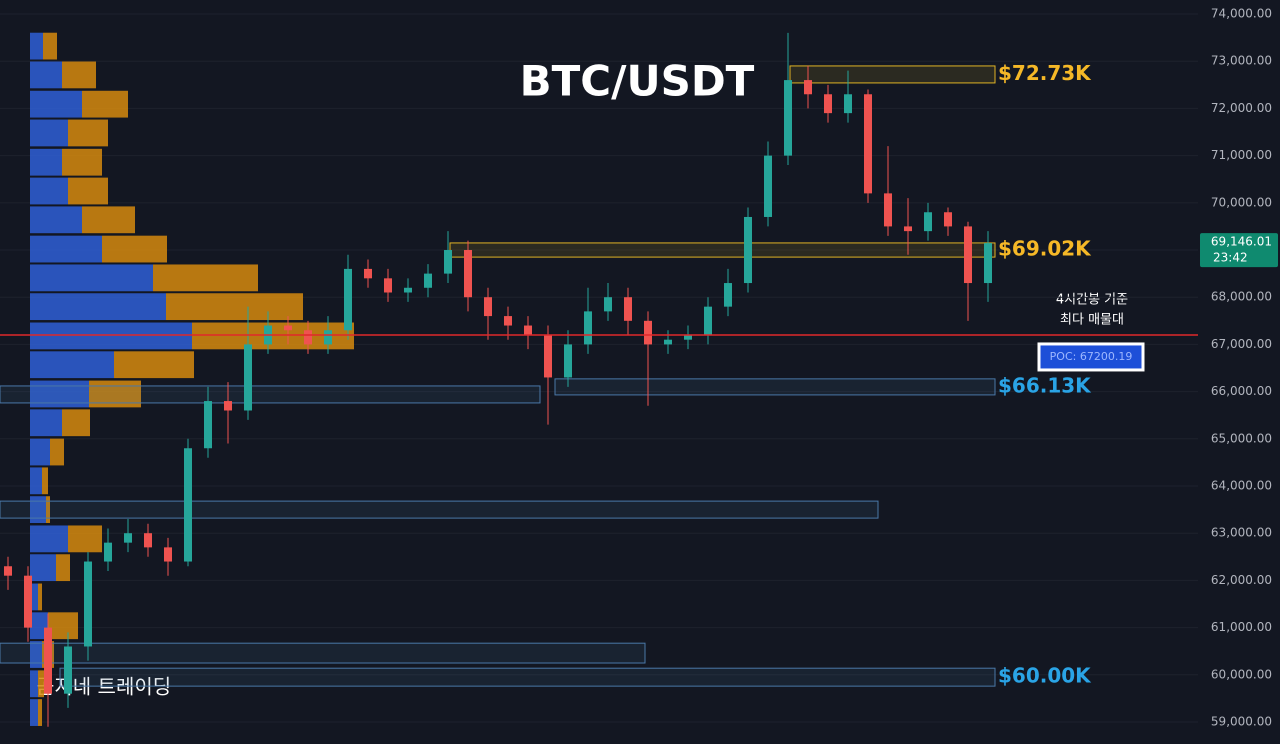 The height and width of the screenshot is (744, 1280). Describe the element at coordinates (1241, 61) in the screenshot. I see `y-tick-label: 73,000.00` at that location.